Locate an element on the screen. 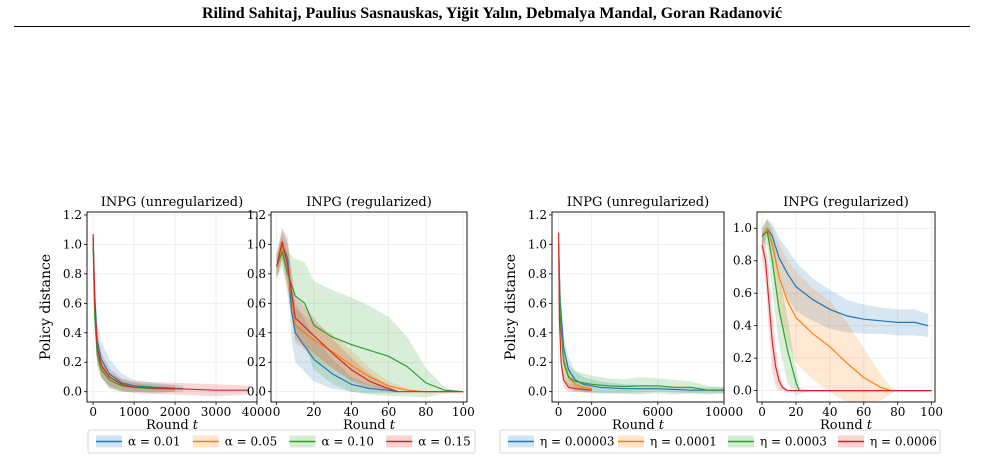 This screenshot has width=984, height=465. legend-label: η = 0.0003 is located at coordinates (793, 442).